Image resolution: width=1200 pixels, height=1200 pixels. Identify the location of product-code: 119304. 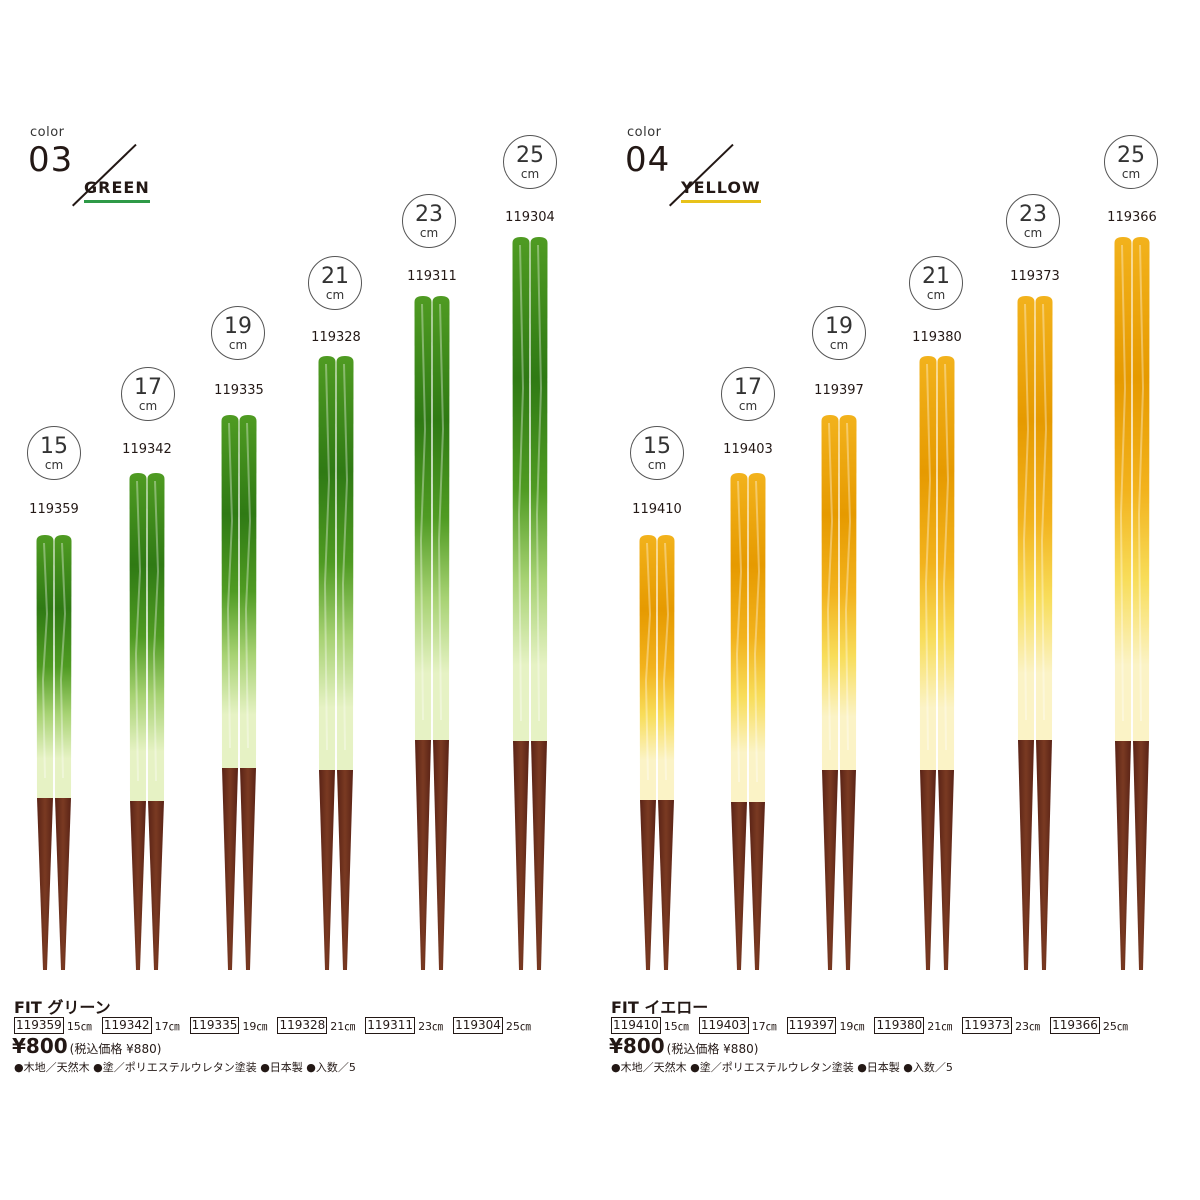
(478, 1025).